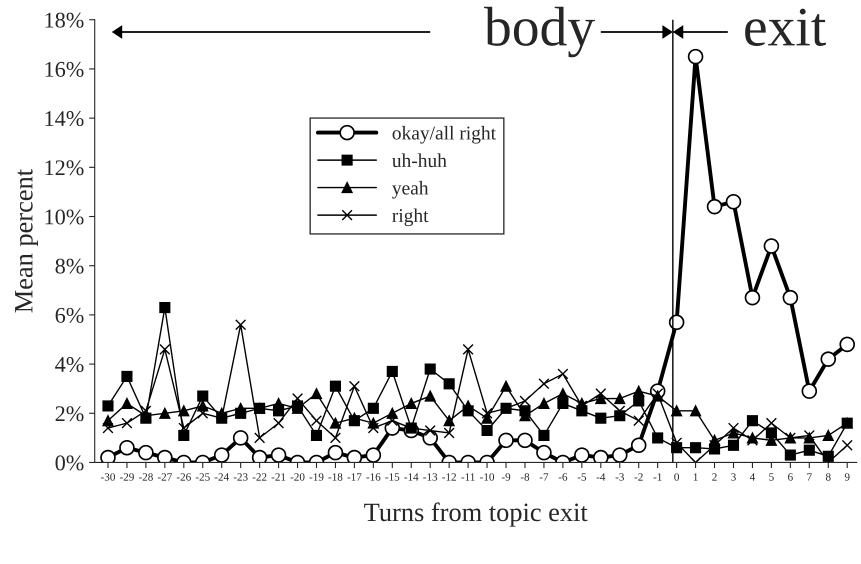  Describe the element at coordinates (70, 315) in the screenshot. I see `y-tick-label: 6%` at that location.